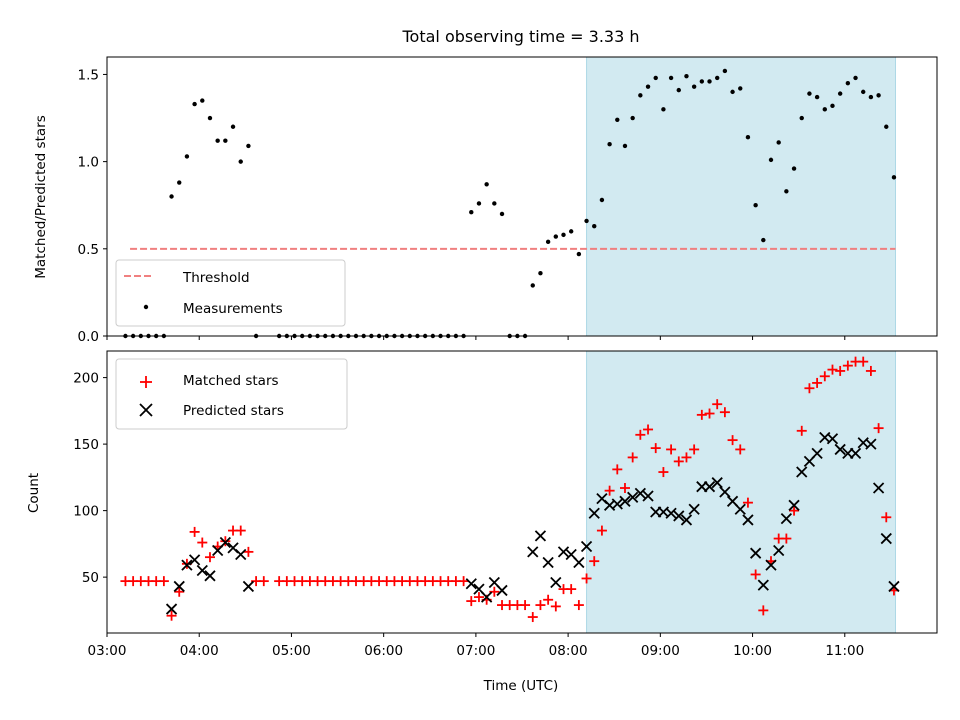 The image size is (960, 720). I want to click on x-tick-label: 04:00, so click(199, 651).